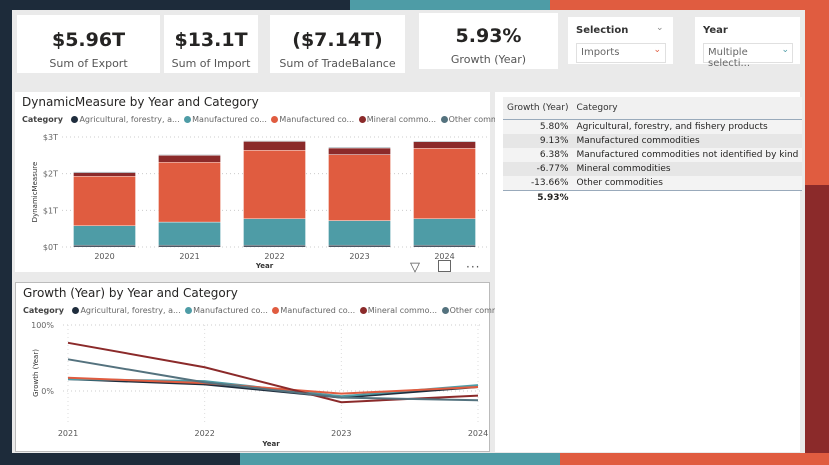  Describe the element at coordinates (473, 267) in the screenshot. I see `more-options-icon: ···` at that location.